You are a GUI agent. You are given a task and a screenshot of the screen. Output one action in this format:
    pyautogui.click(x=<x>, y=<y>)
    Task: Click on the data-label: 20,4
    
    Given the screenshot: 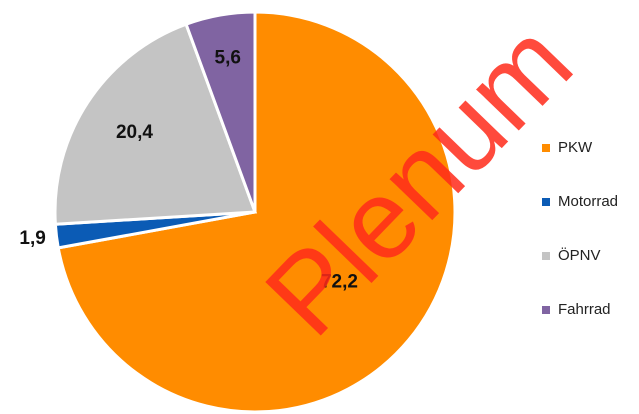 What is the action you would take?
    pyautogui.click(x=134, y=132)
    